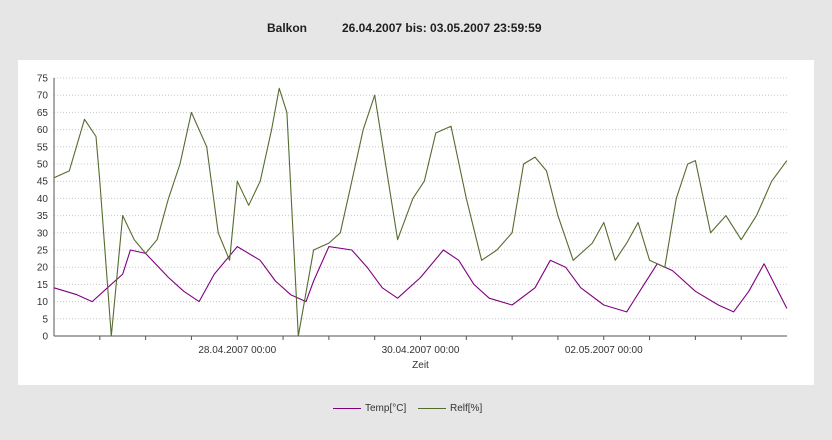 This screenshot has width=832, height=440. What do you see at coordinates (43, 147) in the screenshot?
I see `y-tick-label: 55` at bounding box center [43, 147].